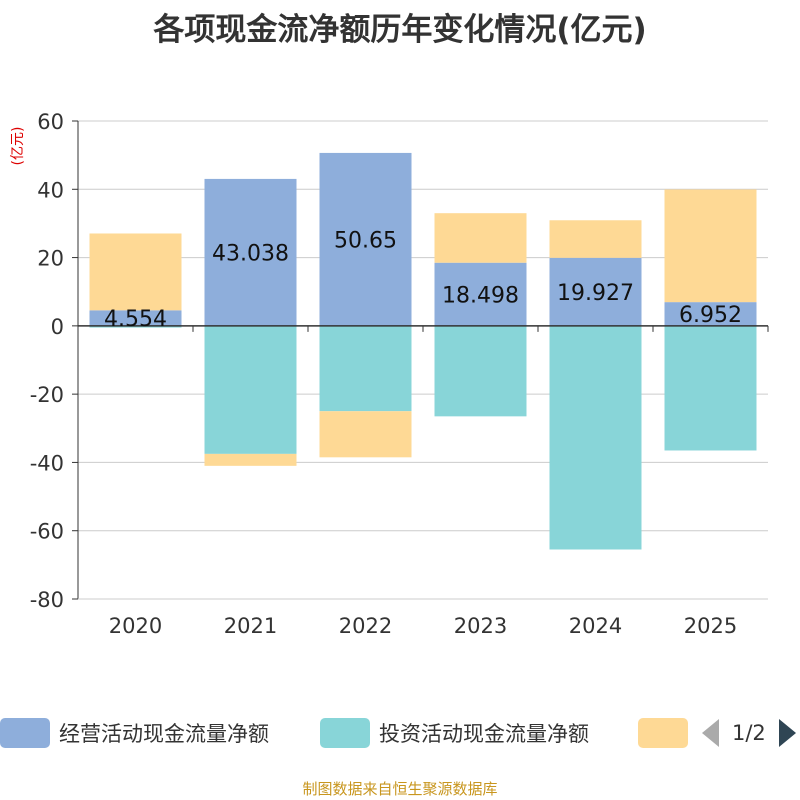 The width and height of the screenshot is (800, 800). What do you see at coordinates (50, 259) in the screenshot?
I see `y-tick-label: 20` at bounding box center [50, 259].